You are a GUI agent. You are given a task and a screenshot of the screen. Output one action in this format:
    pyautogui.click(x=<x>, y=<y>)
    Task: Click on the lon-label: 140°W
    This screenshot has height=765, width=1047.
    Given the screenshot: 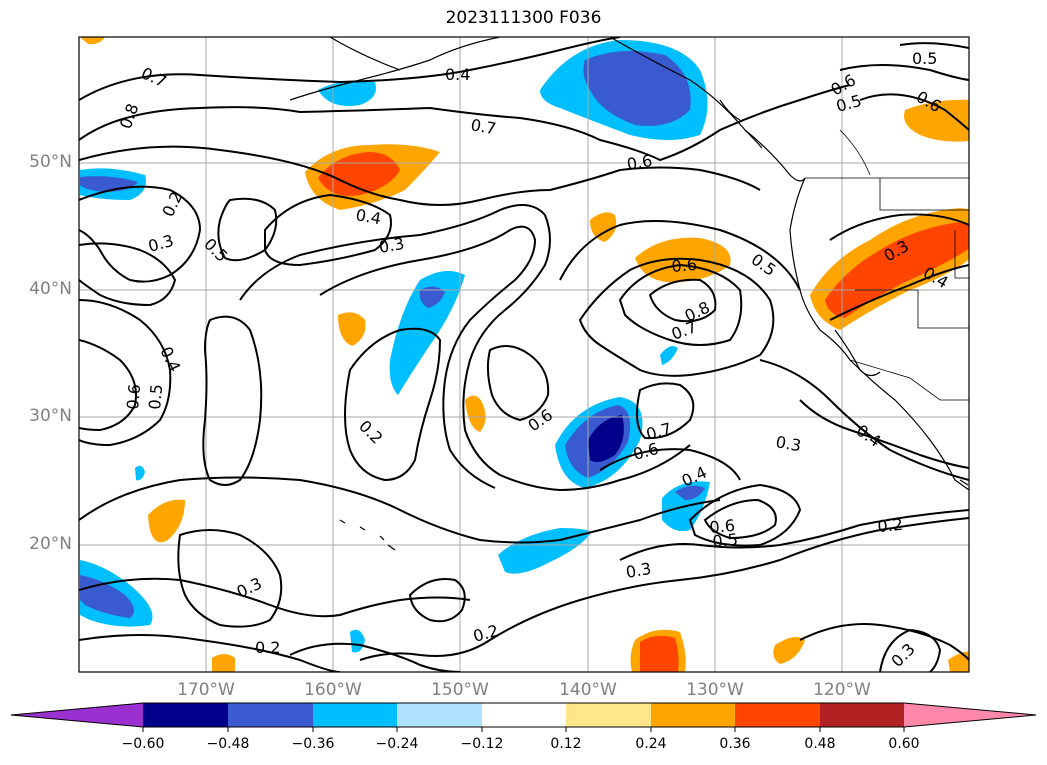 What is the action you would take?
    pyautogui.click(x=588, y=690)
    